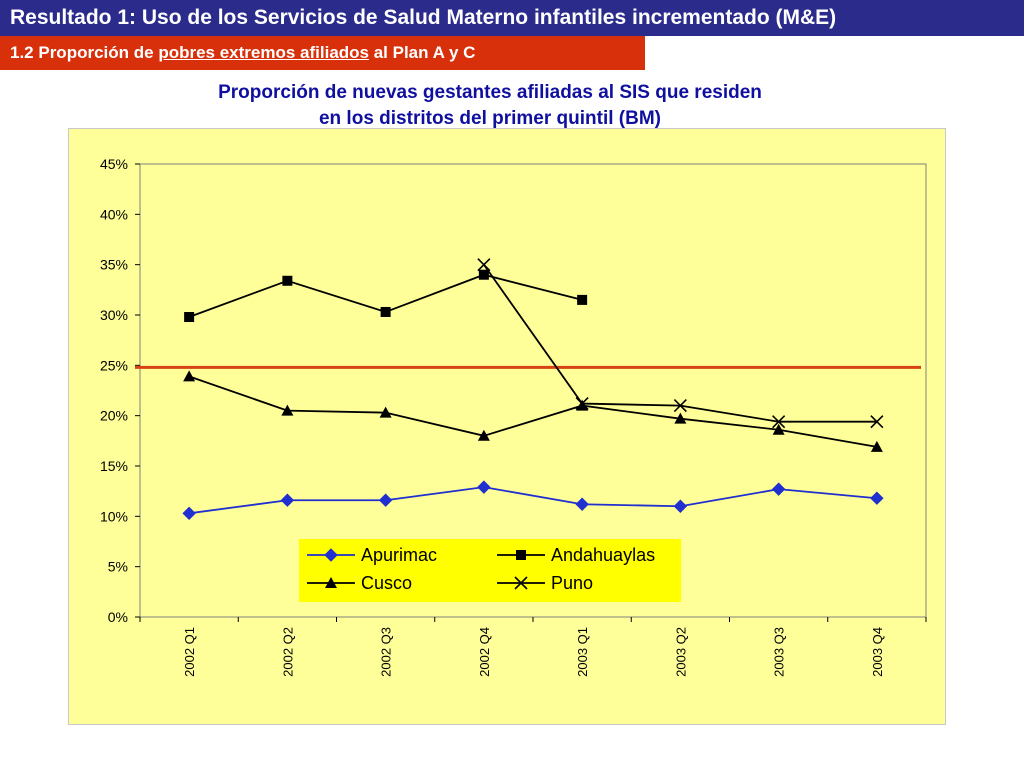 The image size is (1024, 768). What do you see at coordinates (114, 164) in the screenshot?
I see `y-tick-label: 45%` at bounding box center [114, 164].